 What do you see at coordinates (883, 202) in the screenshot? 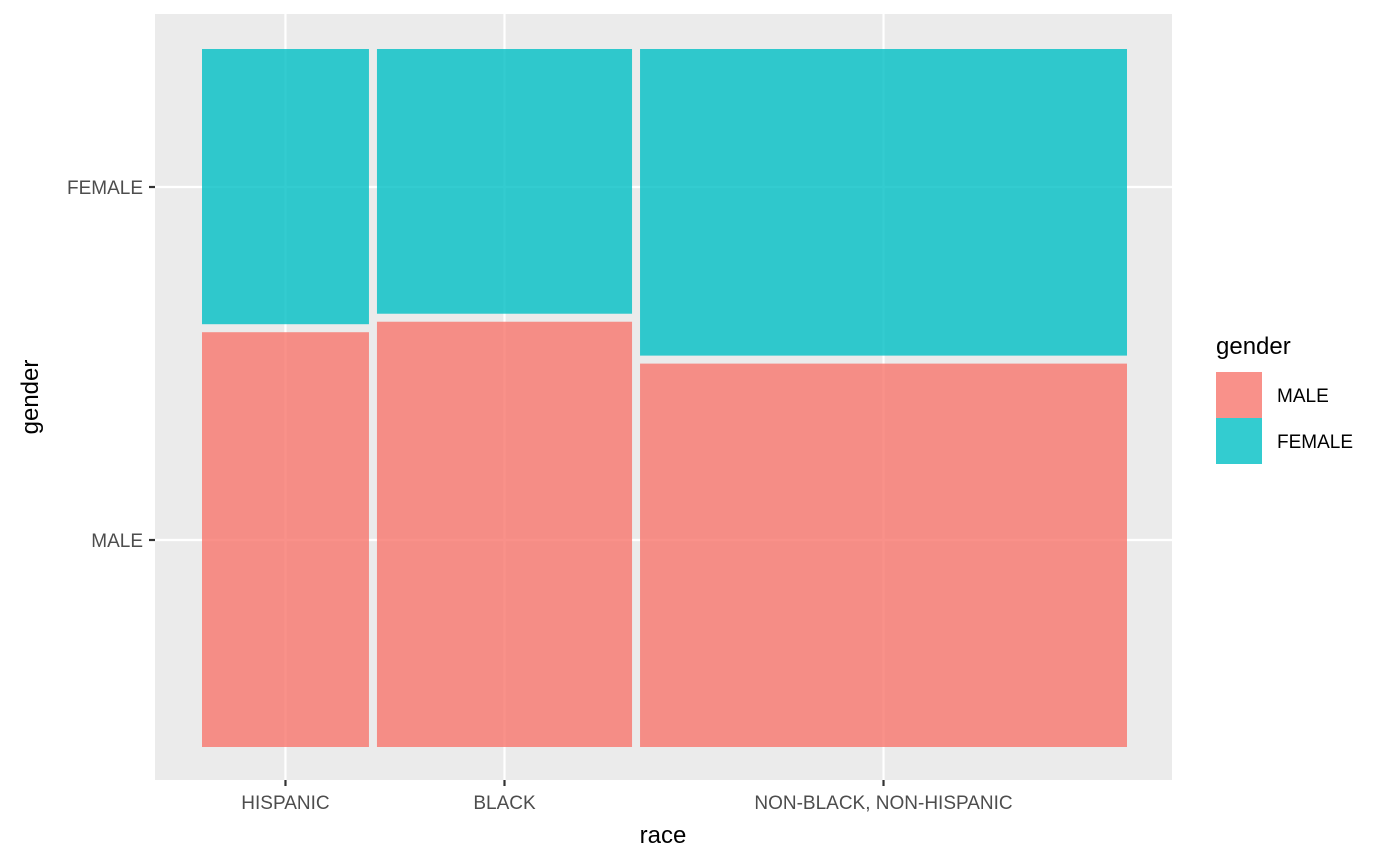
I see `tile-female-non-black-non-hispanic` at bounding box center [883, 202].